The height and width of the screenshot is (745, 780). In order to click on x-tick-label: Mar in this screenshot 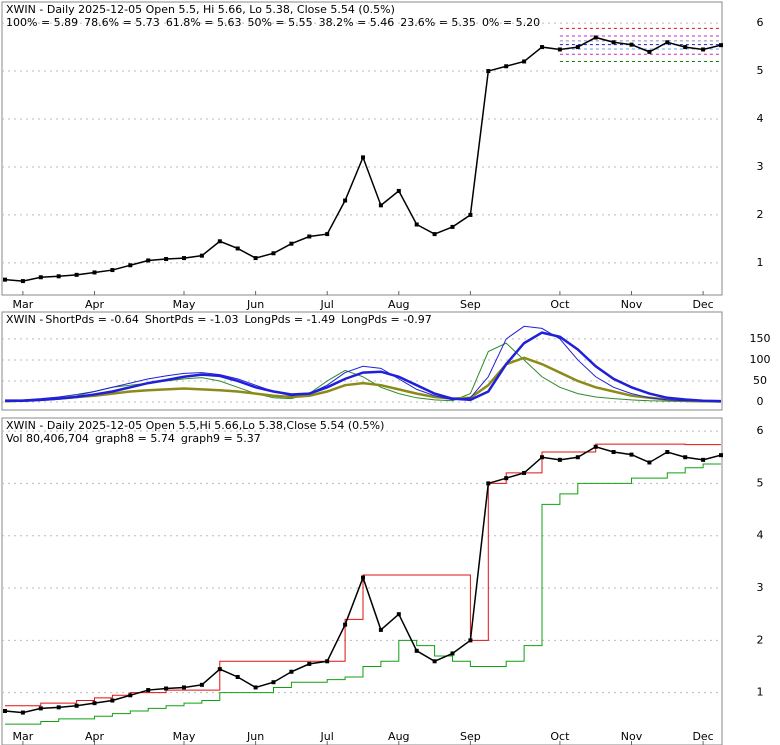, I will do `click(23, 736)`.